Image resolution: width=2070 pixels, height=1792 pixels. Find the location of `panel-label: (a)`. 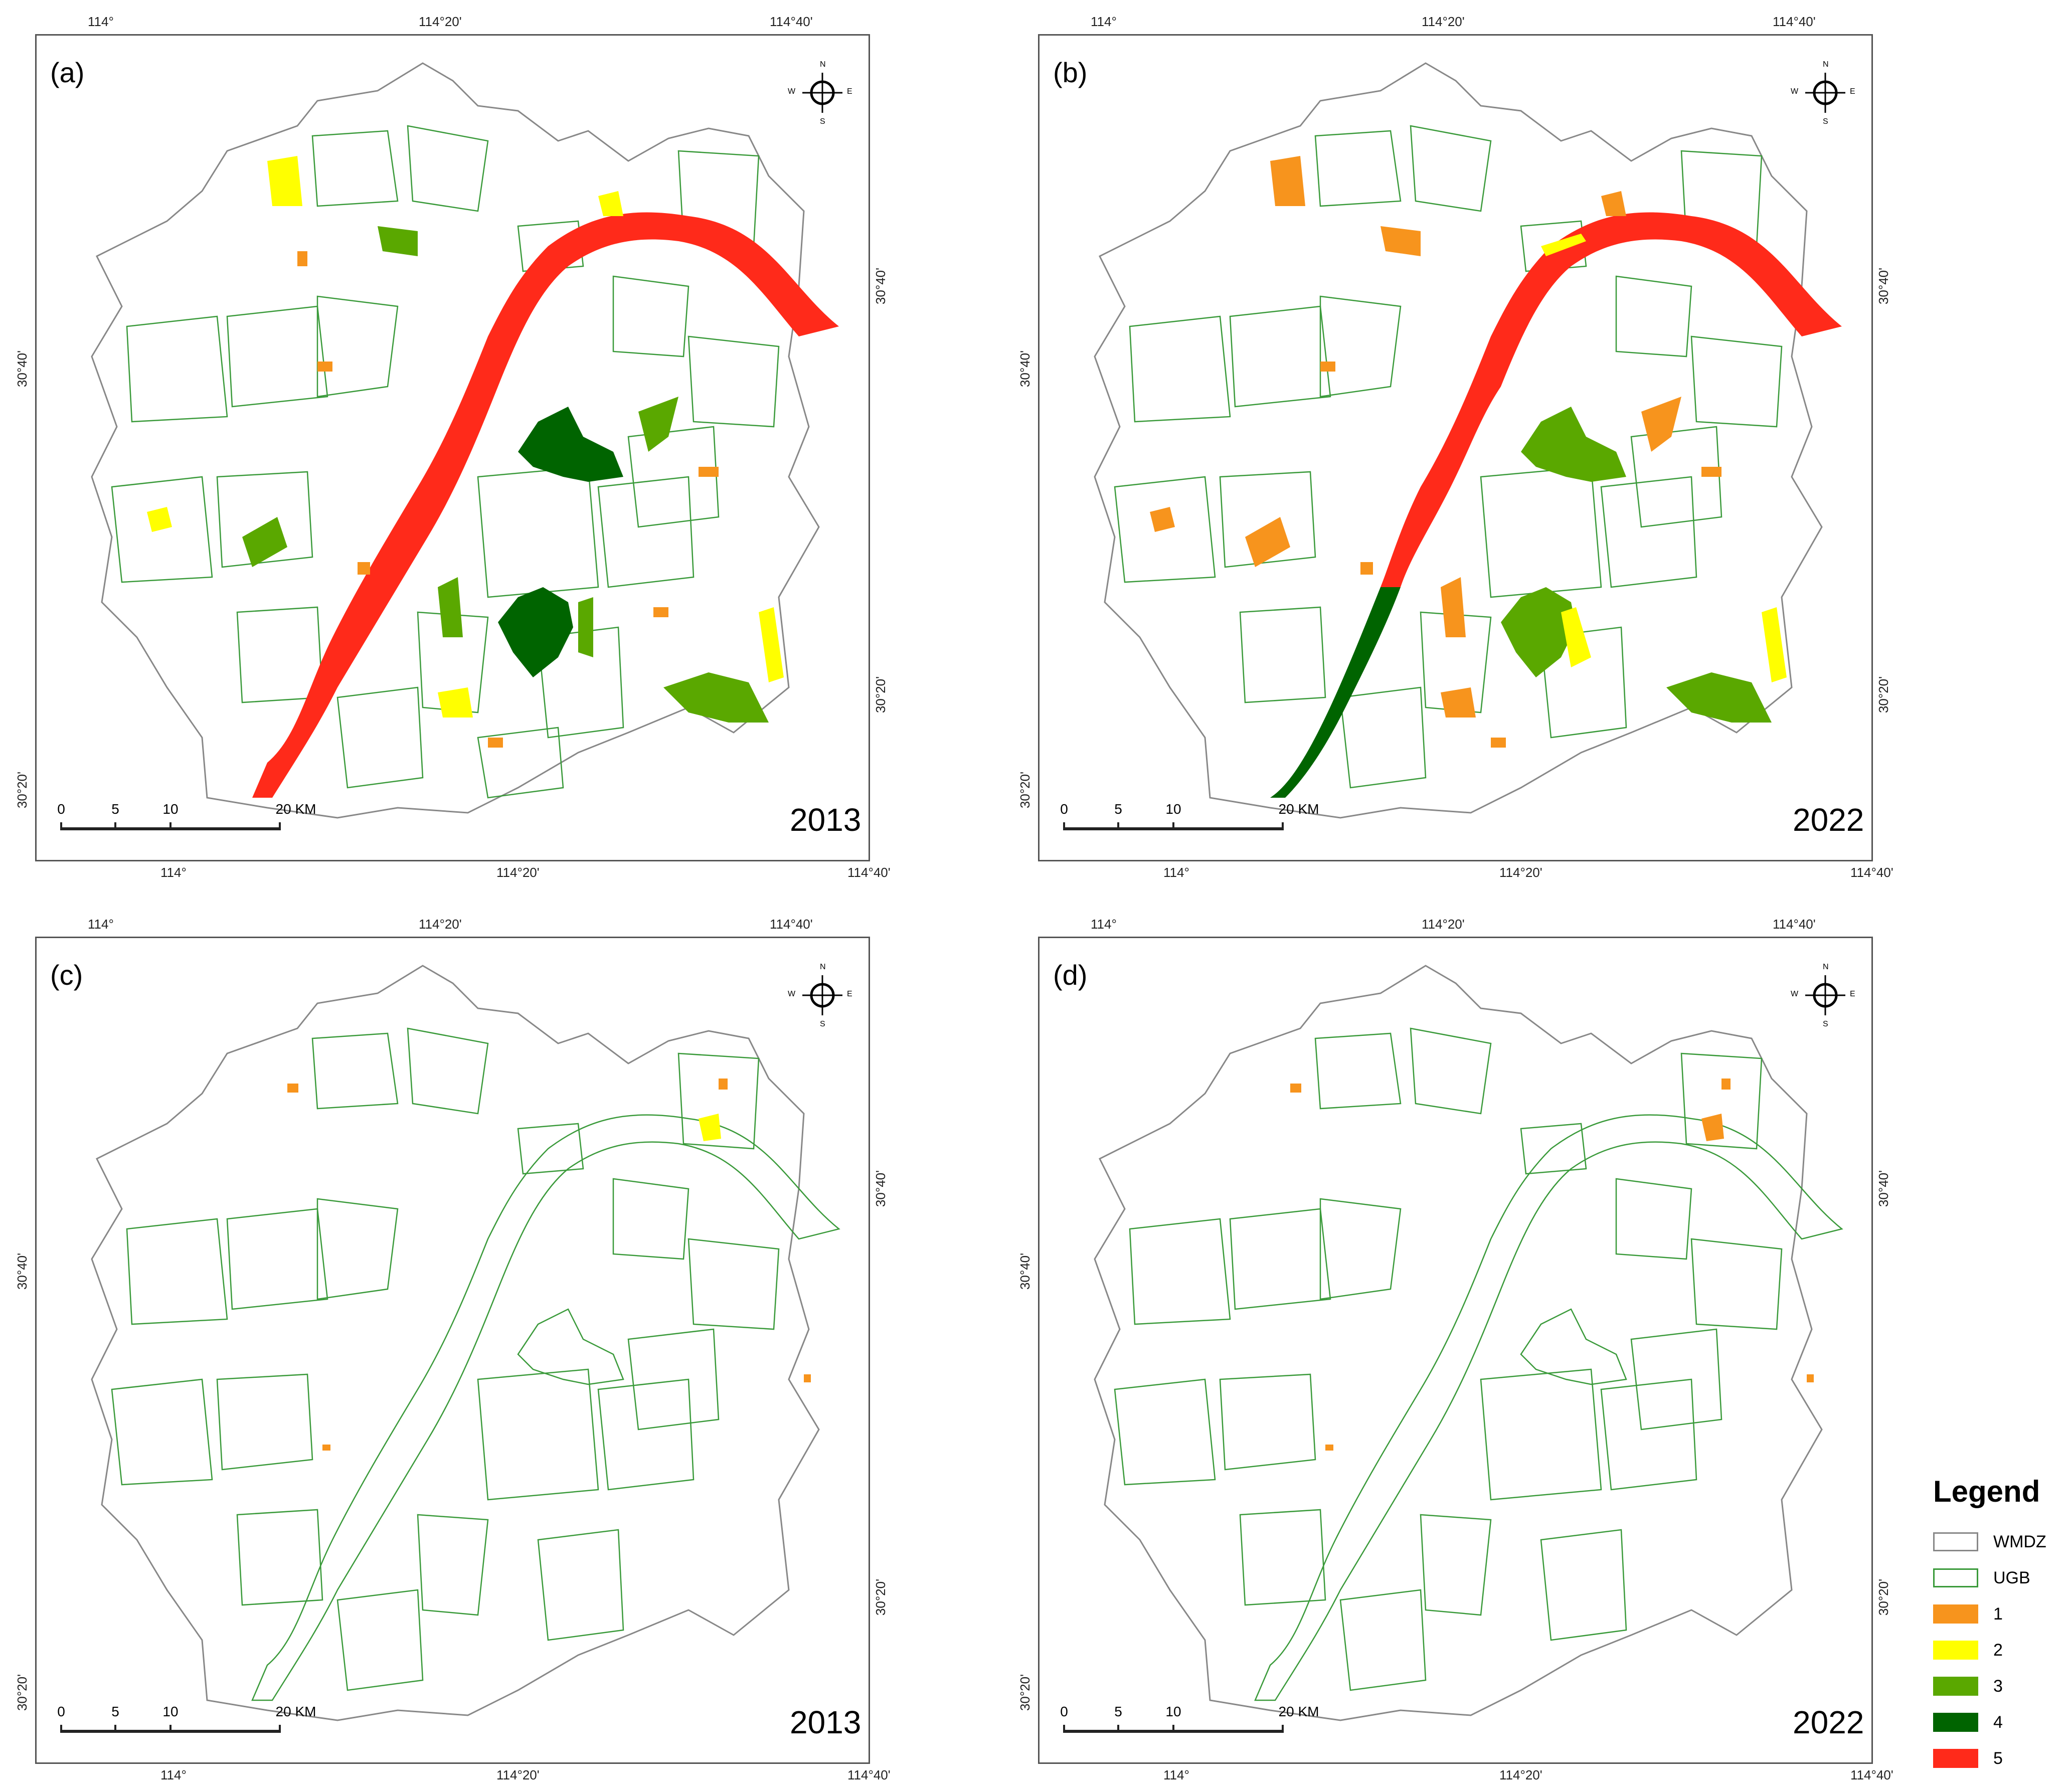

panel-label: (a) is located at coordinates (67, 72).